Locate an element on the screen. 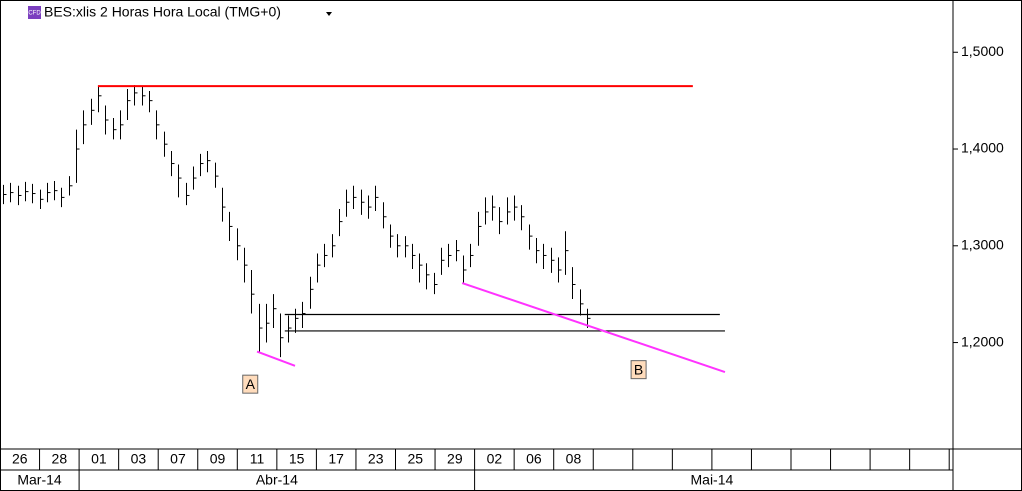  x-tick-label: 25 is located at coordinates (415, 459).